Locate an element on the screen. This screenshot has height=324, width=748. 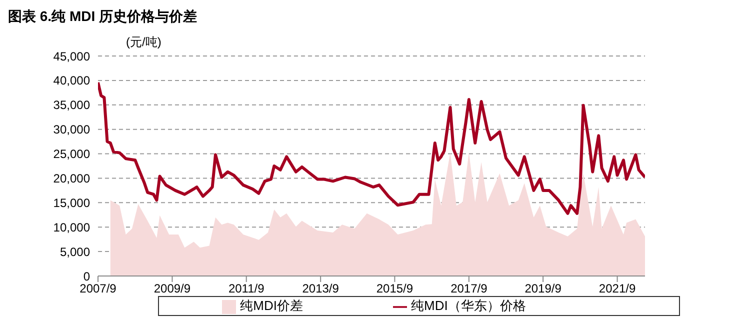
x-tick-label: 2021/9 is located at coordinates (617, 289).